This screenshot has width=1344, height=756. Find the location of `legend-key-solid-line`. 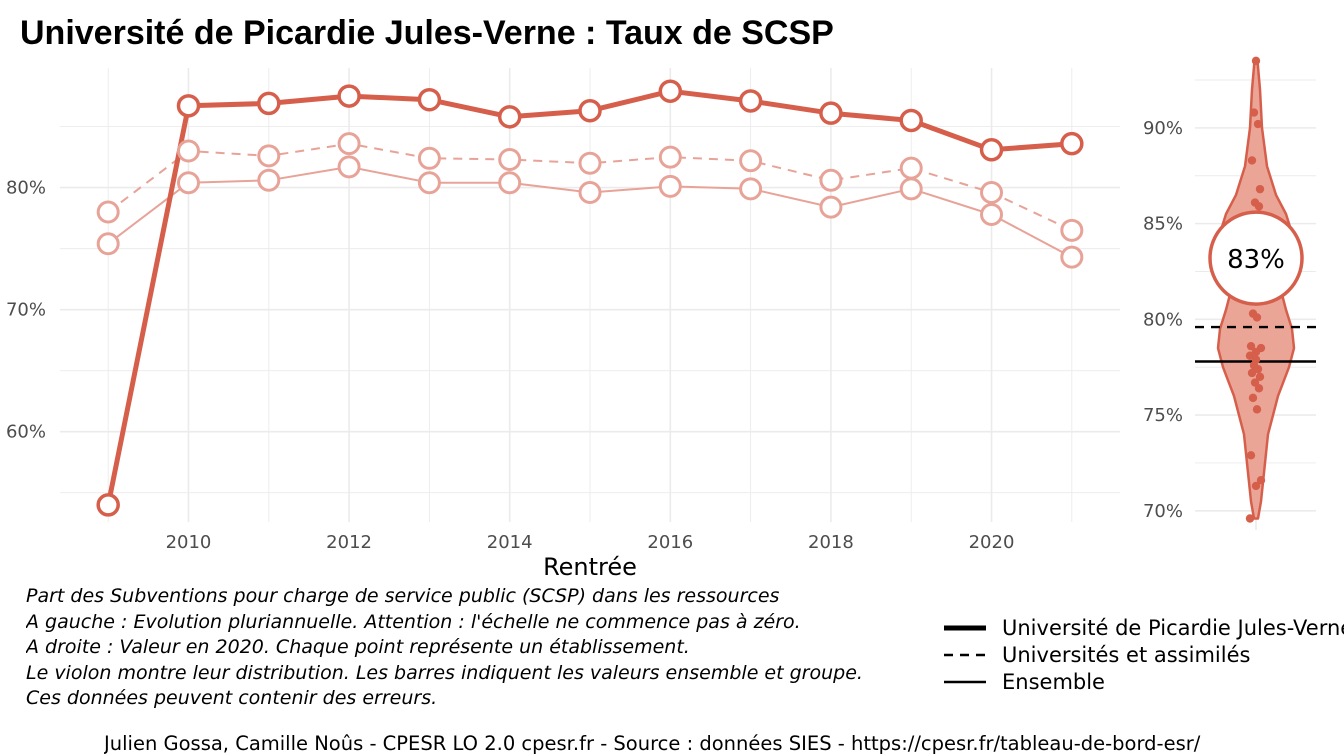

legend-key-solid-line is located at coordinates (965, 681).